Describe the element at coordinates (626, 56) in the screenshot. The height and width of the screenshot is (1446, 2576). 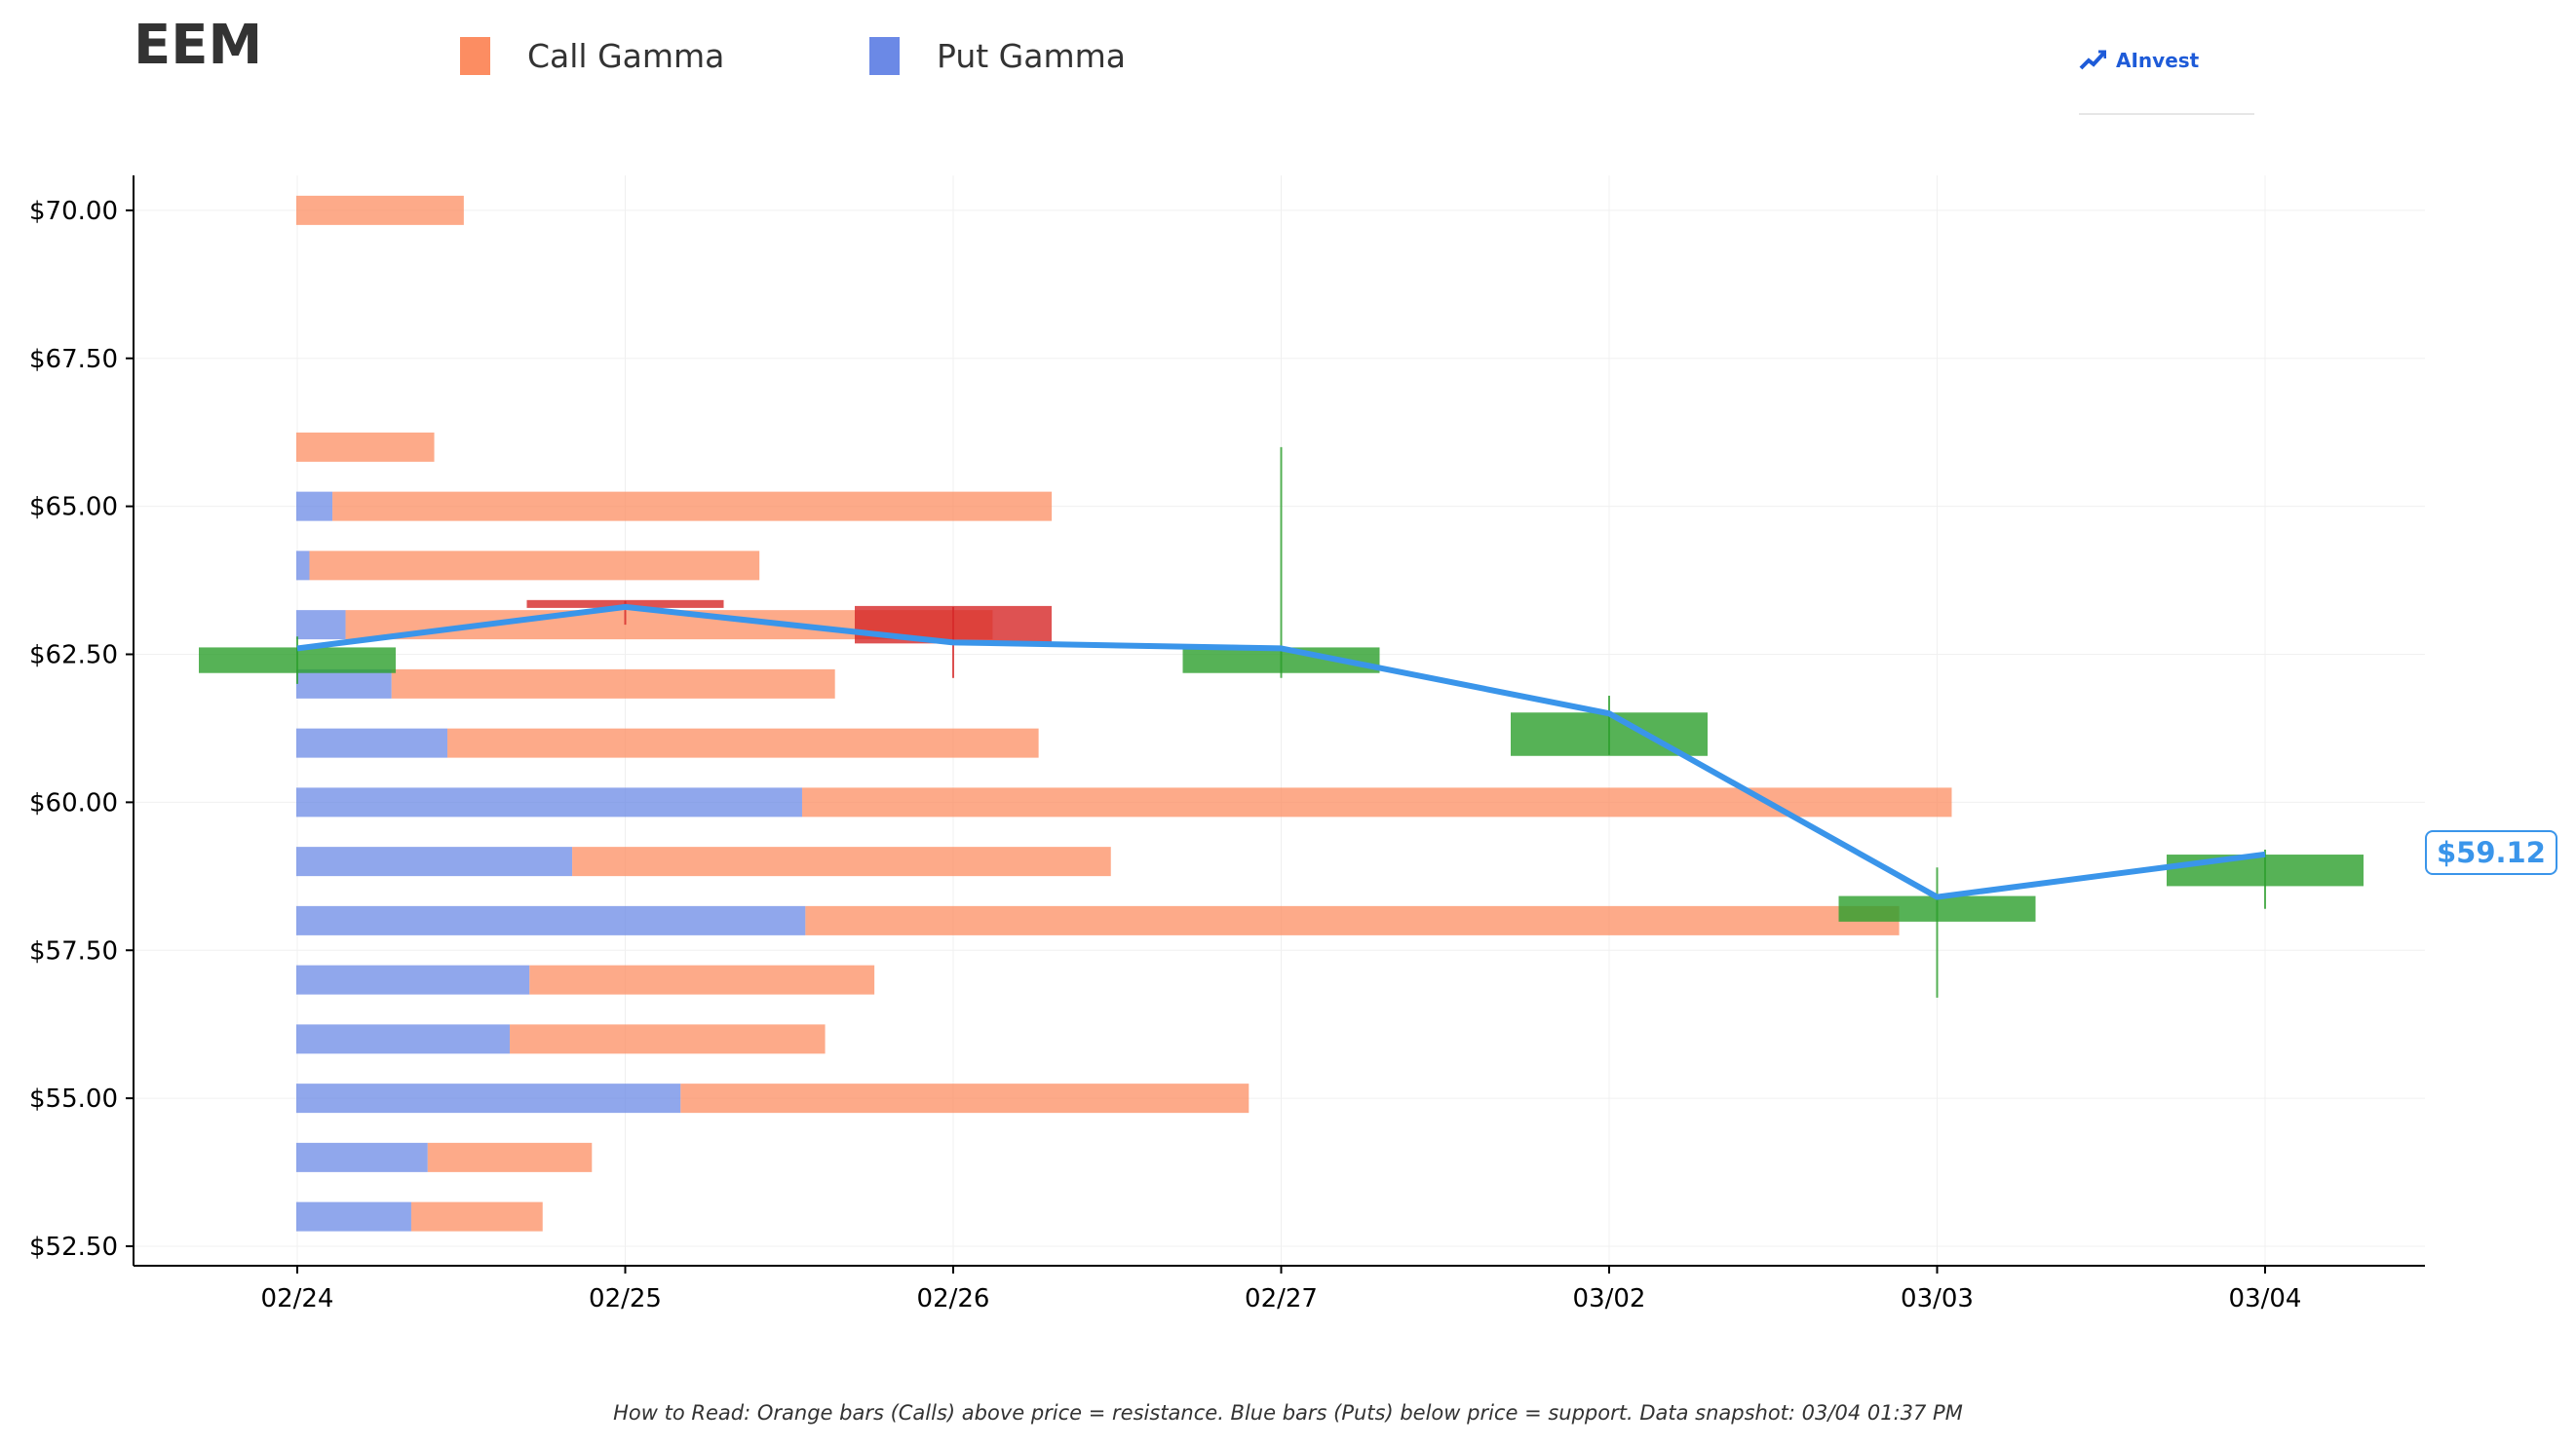
I see `legend-call-label: Call Gamma` at that location.